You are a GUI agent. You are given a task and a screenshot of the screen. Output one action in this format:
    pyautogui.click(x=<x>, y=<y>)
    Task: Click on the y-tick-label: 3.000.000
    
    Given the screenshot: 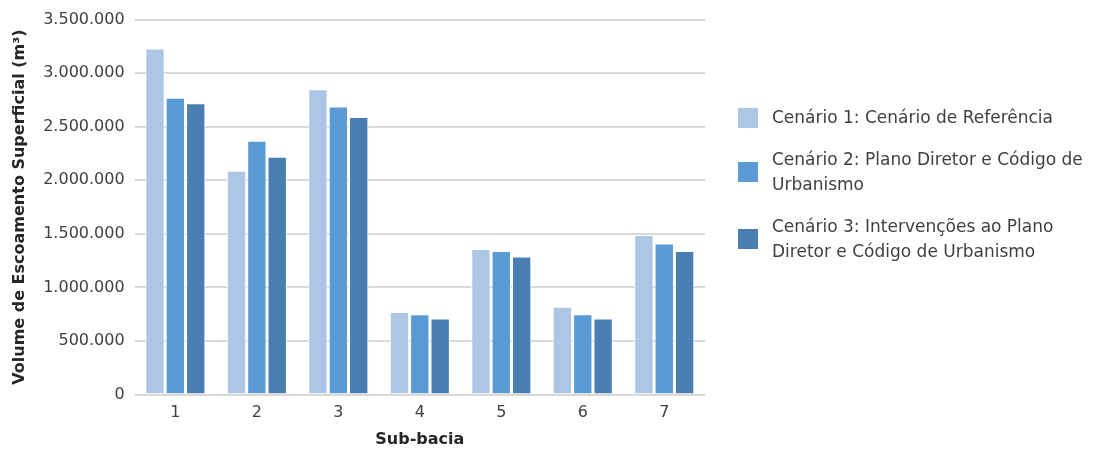 What is the action you would take?
    pyautogui.click(x=84, y=72)
    